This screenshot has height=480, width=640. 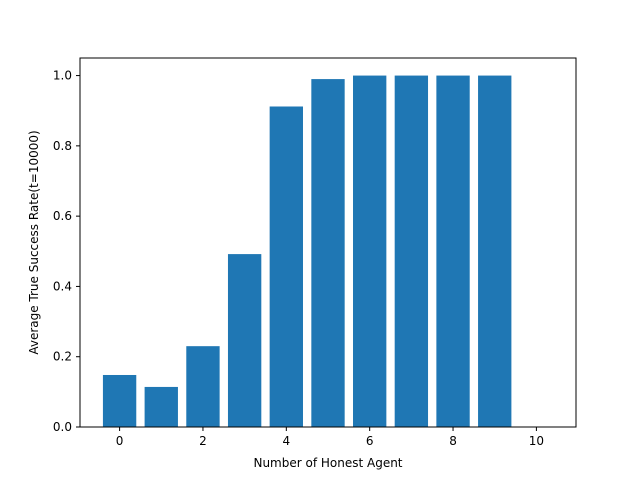 What do you see at coordinates (330, 437) in the screenshot?
I see `x-axis-ticks: 0 2 4 6 8 10` at bounding box center [330, 437].